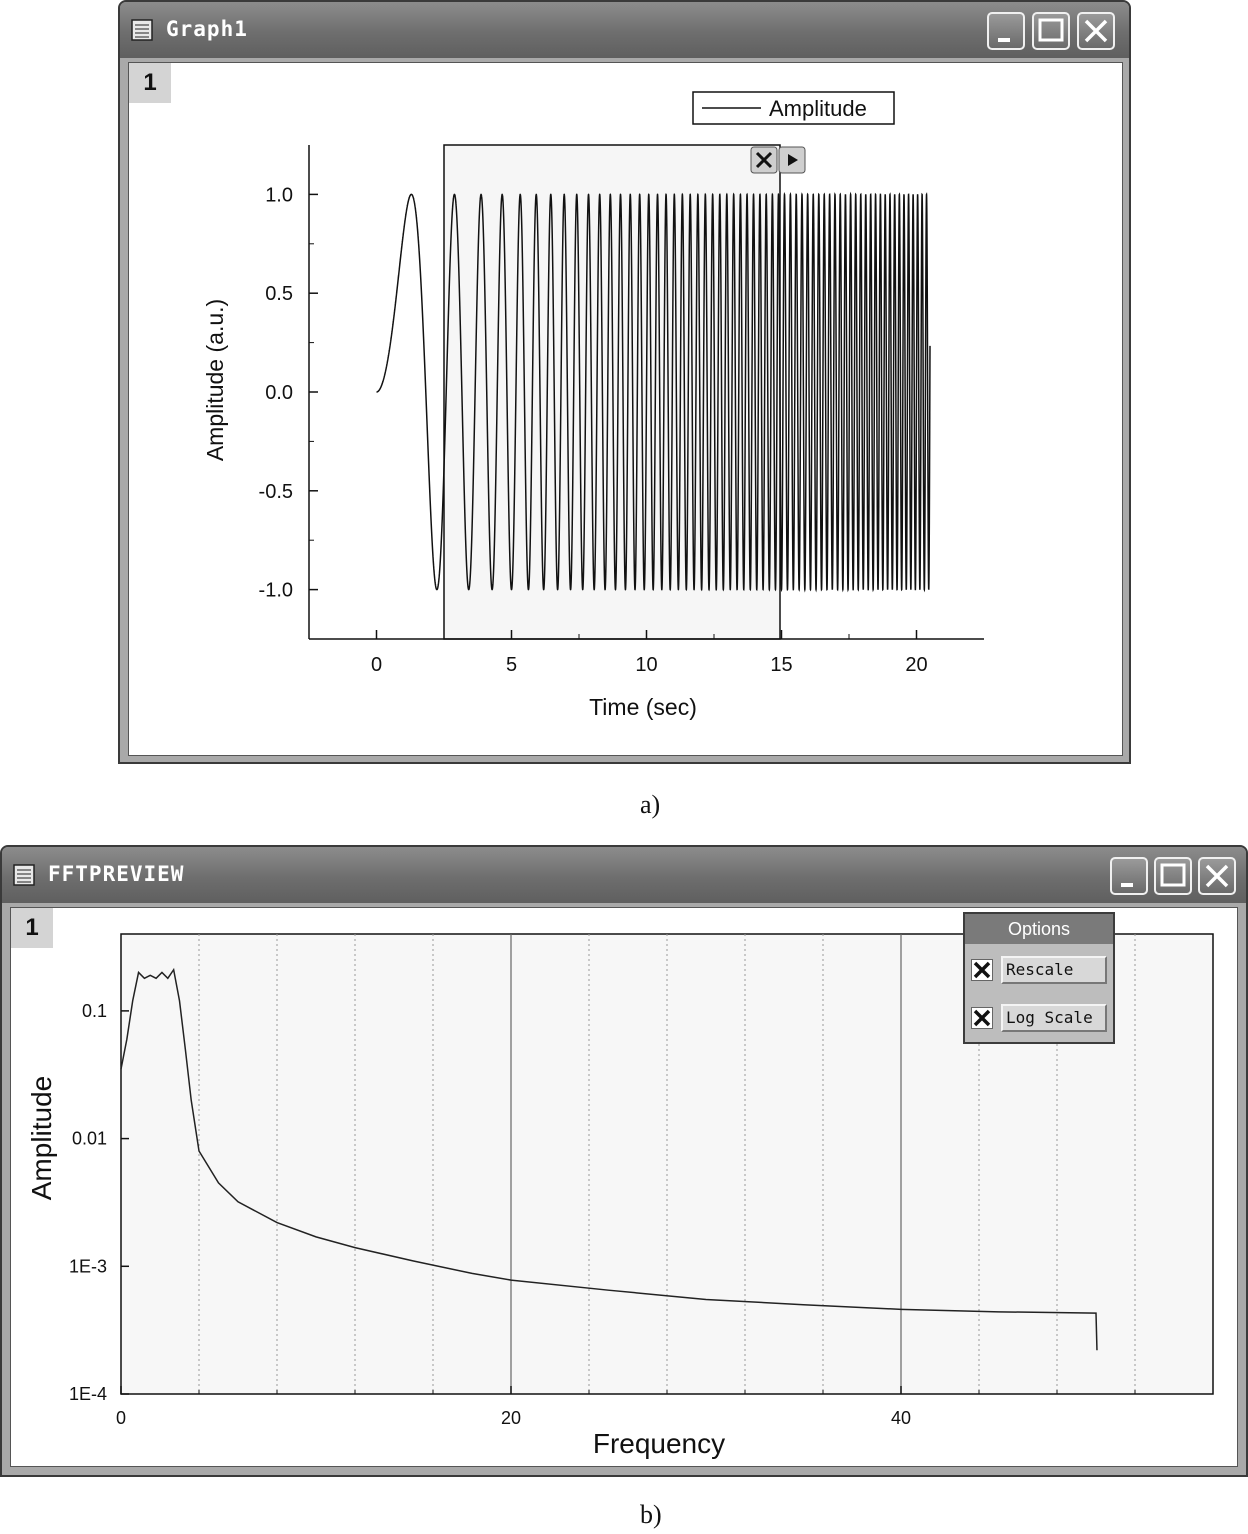 Image resolution: width=1248 pixels, height=1534 pixels. Describe the element at coordinates (88, 1266) in the screenshot. I see `y-tick-label: 1E-3` at that location.